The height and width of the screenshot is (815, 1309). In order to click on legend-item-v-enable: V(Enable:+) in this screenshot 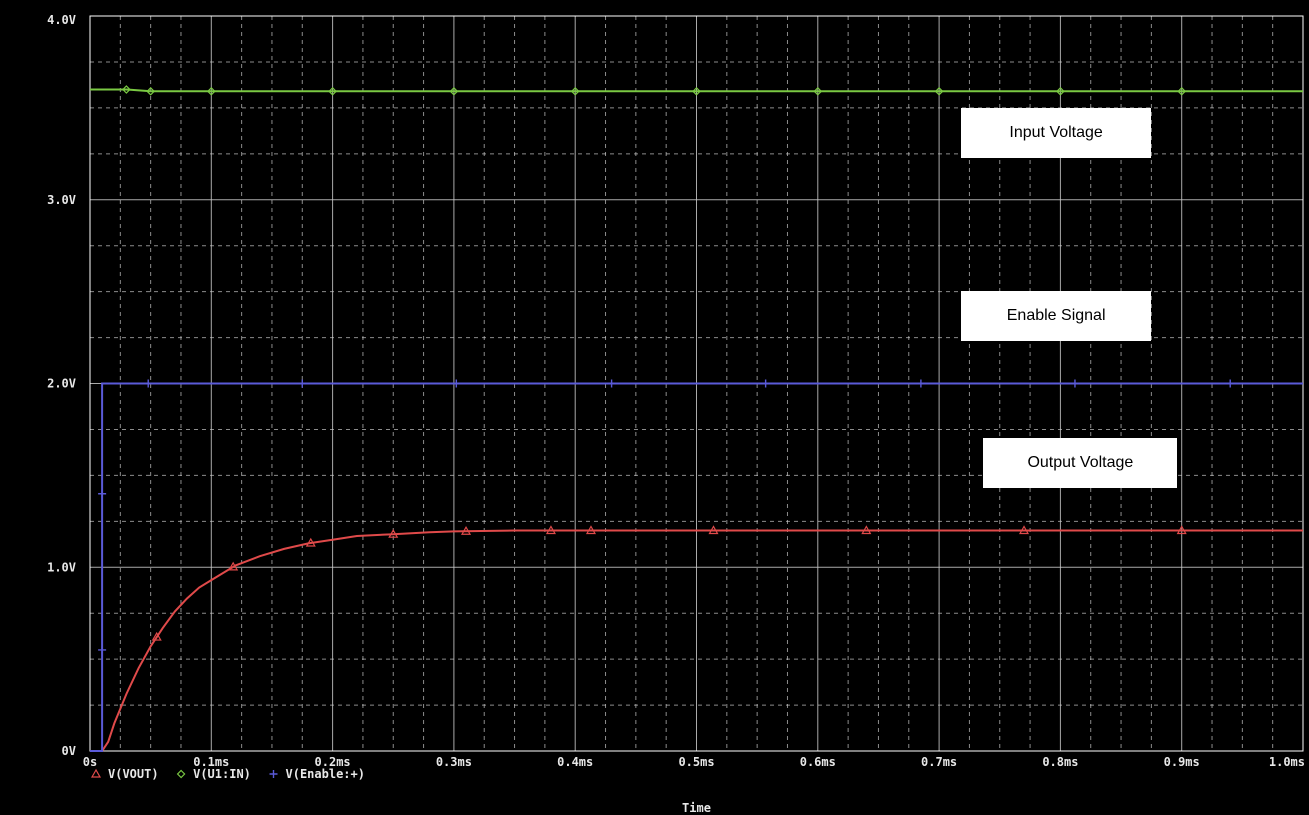, I will do `click(325, 774)`.